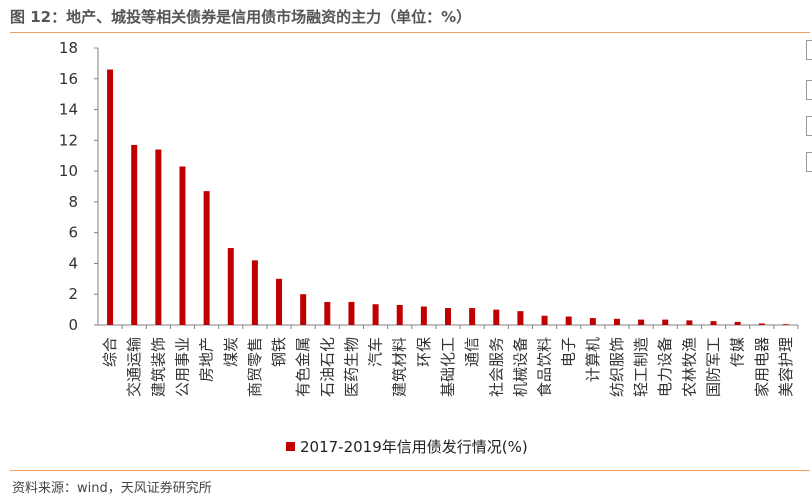  I want to click on x-category-label: 通信, so click(472, 352).